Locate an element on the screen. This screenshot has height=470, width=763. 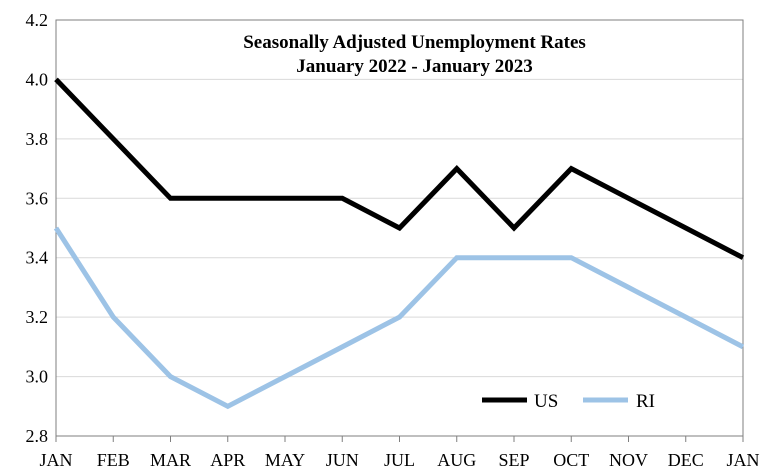
x-tick-label: APR is located at coordinates (227, 460).